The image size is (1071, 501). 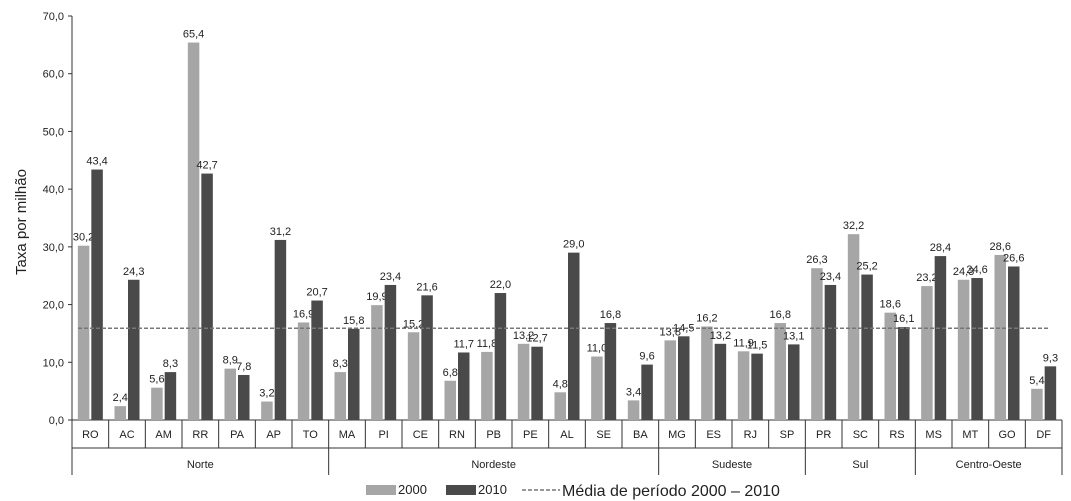 I want to click on data-label-2000-AP: 3,2, so click(x=266, y=394).